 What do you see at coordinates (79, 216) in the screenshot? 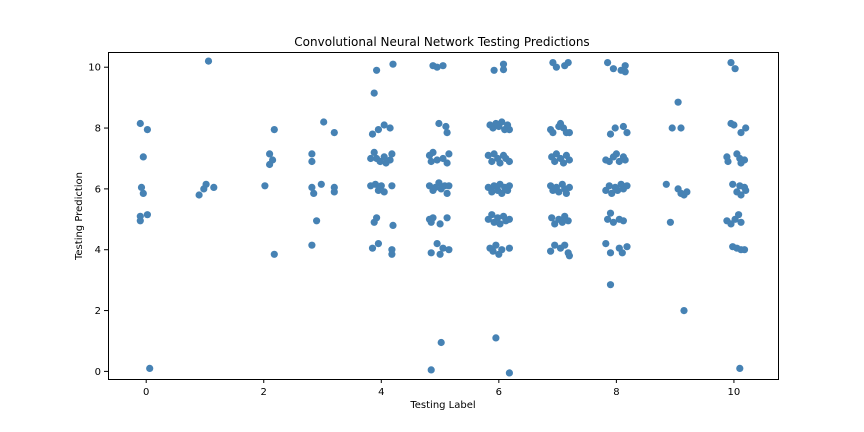
I see `y-axis-label: Testing Prediction` at bounding box center [79, 216].